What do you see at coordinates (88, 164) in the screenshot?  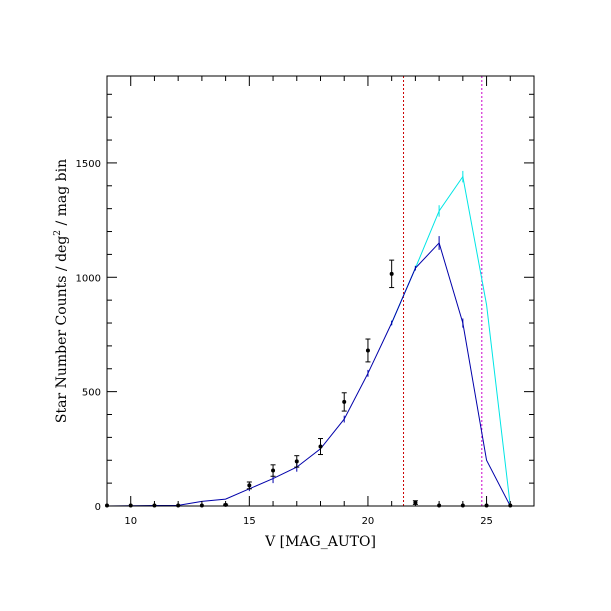 I see `y-tick-label: 1500` at bounding box center [88, 164].